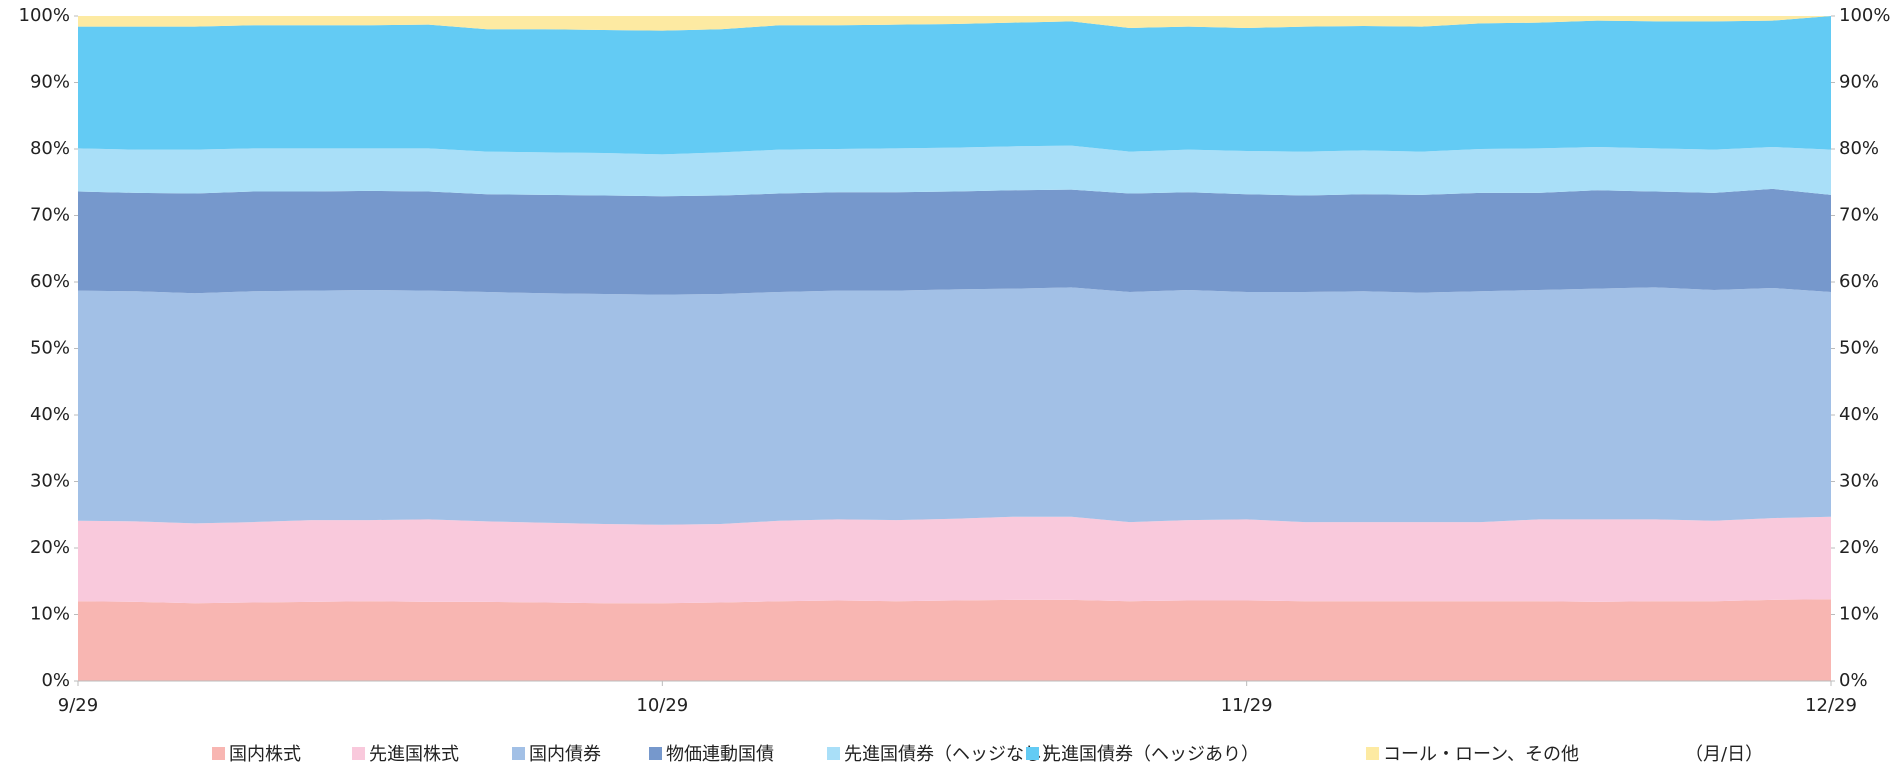 The image size is (1903, 769). What do you see at coordinates (50, 481) in the screenshot?
I see `y-tick-label: 30%` at bounding box center [50, 481].